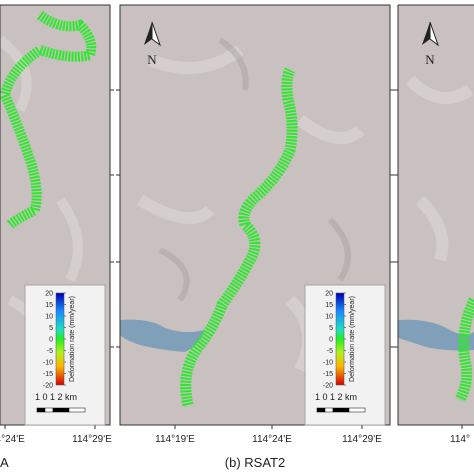  Describe the element at coordinates (162, 335) in the screenshot. I see `lake` at that location.